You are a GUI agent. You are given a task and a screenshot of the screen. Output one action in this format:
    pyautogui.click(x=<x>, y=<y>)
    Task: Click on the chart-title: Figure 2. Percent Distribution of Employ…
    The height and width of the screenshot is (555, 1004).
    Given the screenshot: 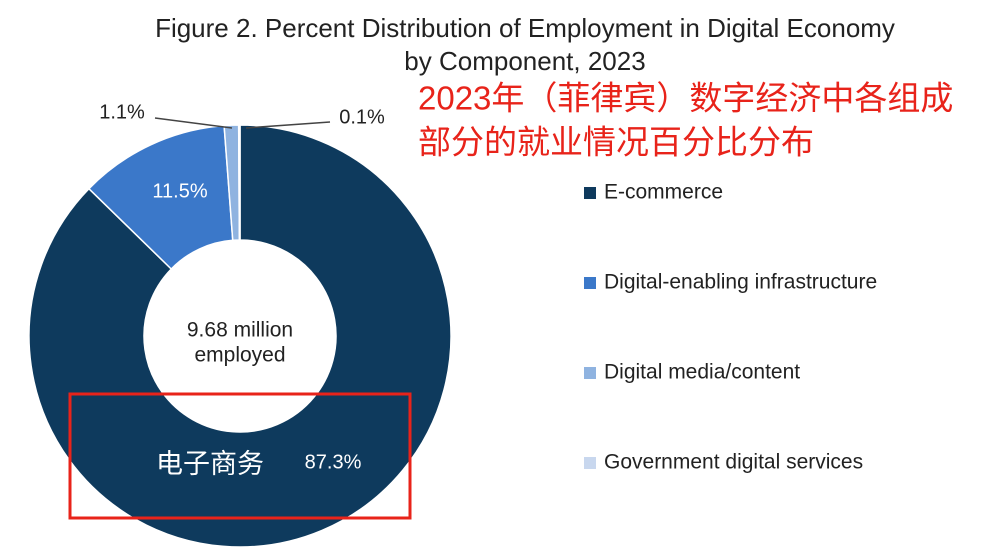 What is the action you would take?
    pyautogui.click(x=525, y=28)
    